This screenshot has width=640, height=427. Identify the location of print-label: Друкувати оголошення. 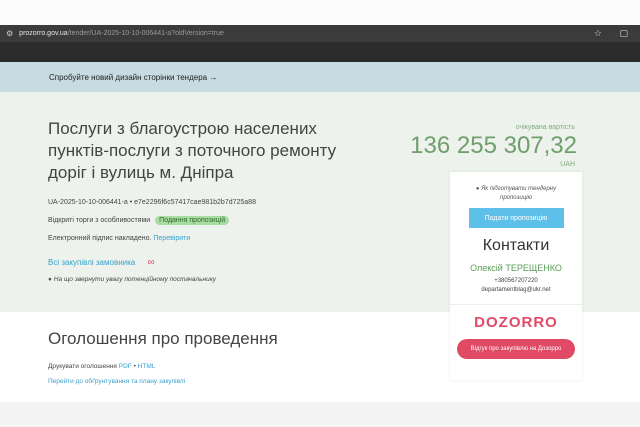
(82, 366).